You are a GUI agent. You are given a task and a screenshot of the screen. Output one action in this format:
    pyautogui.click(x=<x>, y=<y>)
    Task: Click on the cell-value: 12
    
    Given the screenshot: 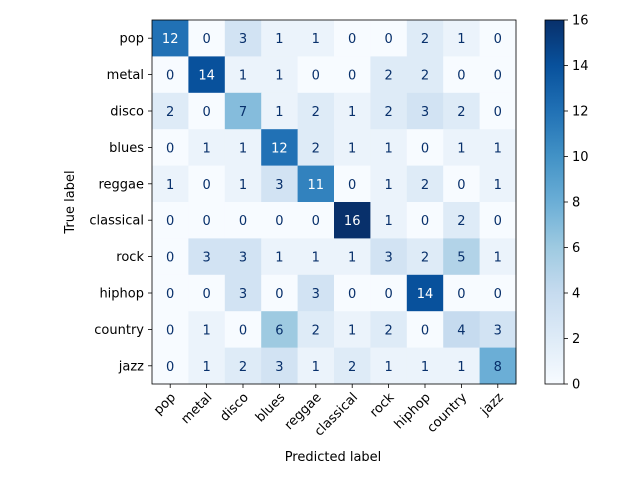 What is the action you would take?
    pyautogui.click(x=170, y=39)
    